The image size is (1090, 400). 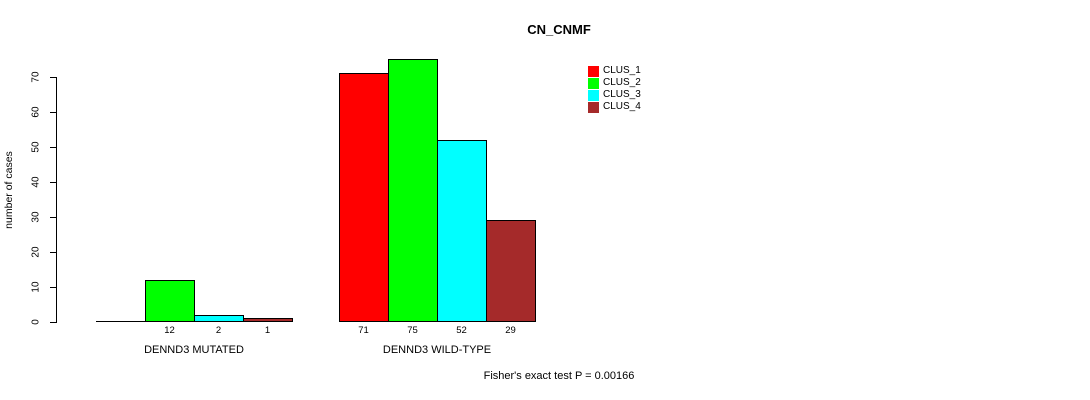 What do you see at coordinates (559, 29) in the screenshot?
I see `chart-title: CN_CNMF` at bounding box center [559, 29].